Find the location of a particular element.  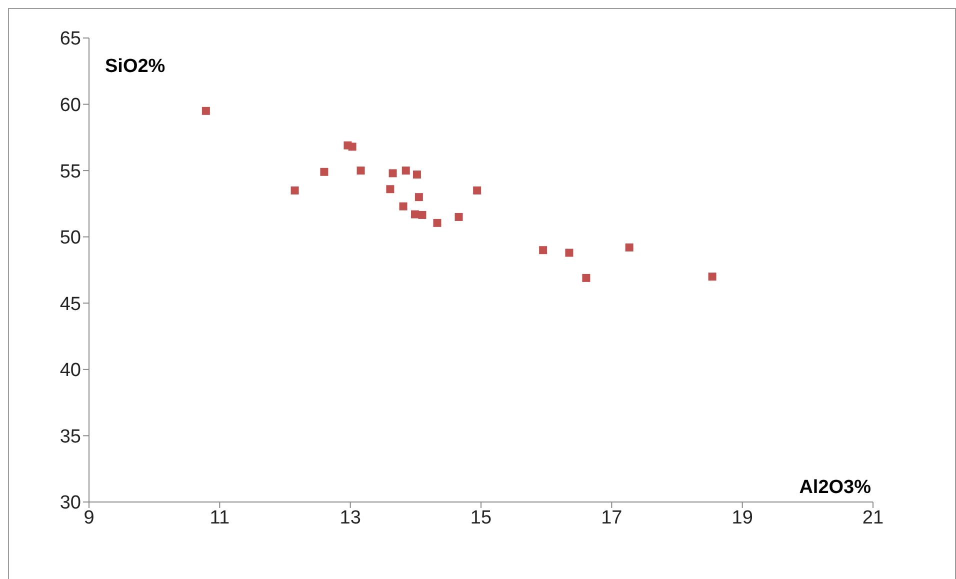

x-tick-label: 21 is located at coordinates (873, 517).